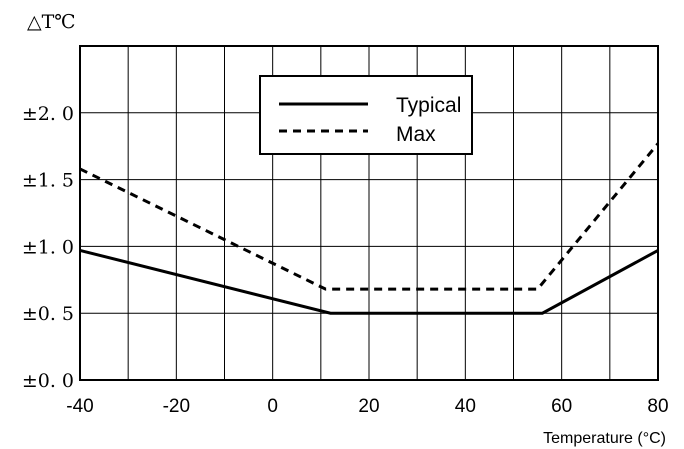 The image size is (684, 449). What do you see at coordinates (48, 114) in the screenshot?
I see `y-tick-label: ±2. 0` at bounding box center [48, 114].